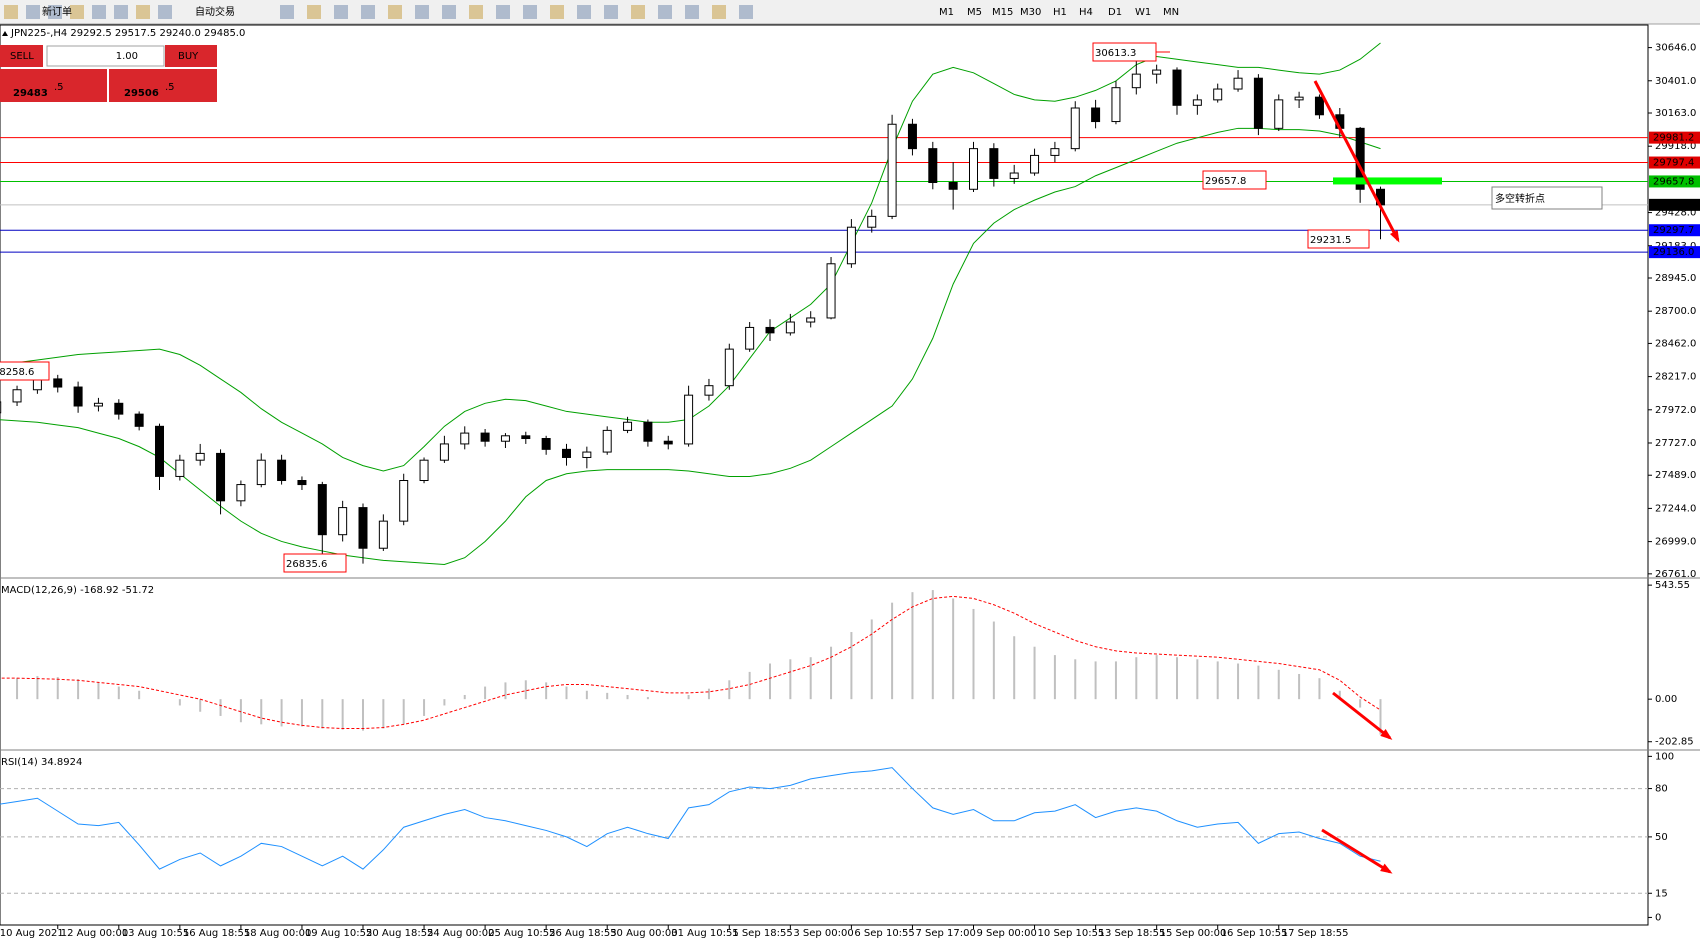 The width and height of the screenshot is (1700, 939). I want to click on y-tick-label: 26761.0, so click(1675, 574).